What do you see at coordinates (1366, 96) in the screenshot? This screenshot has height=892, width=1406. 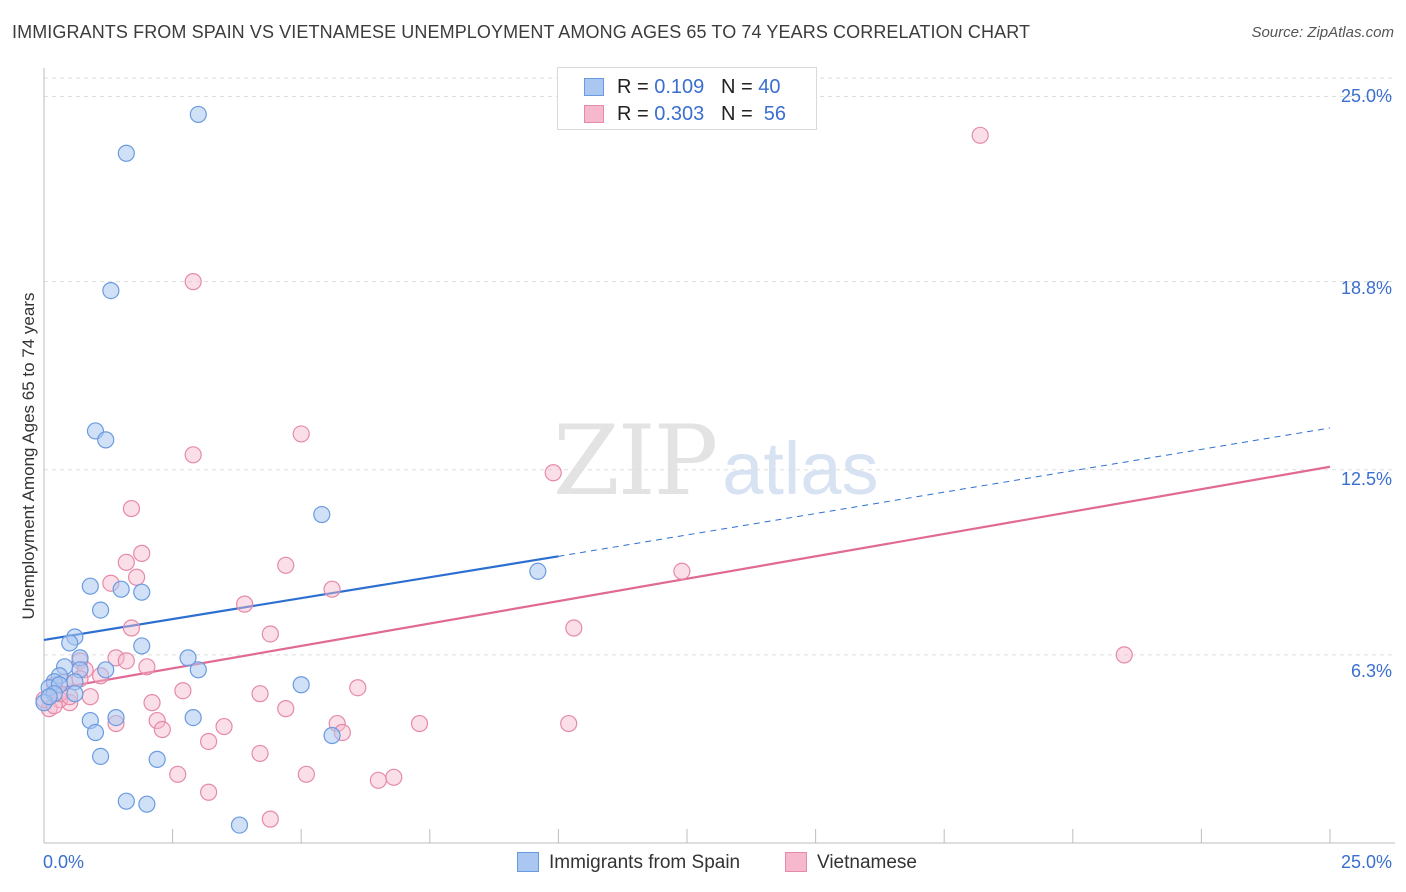 I see `y-tick-label-25: 25.0%` at bounding box center [1366, 96].